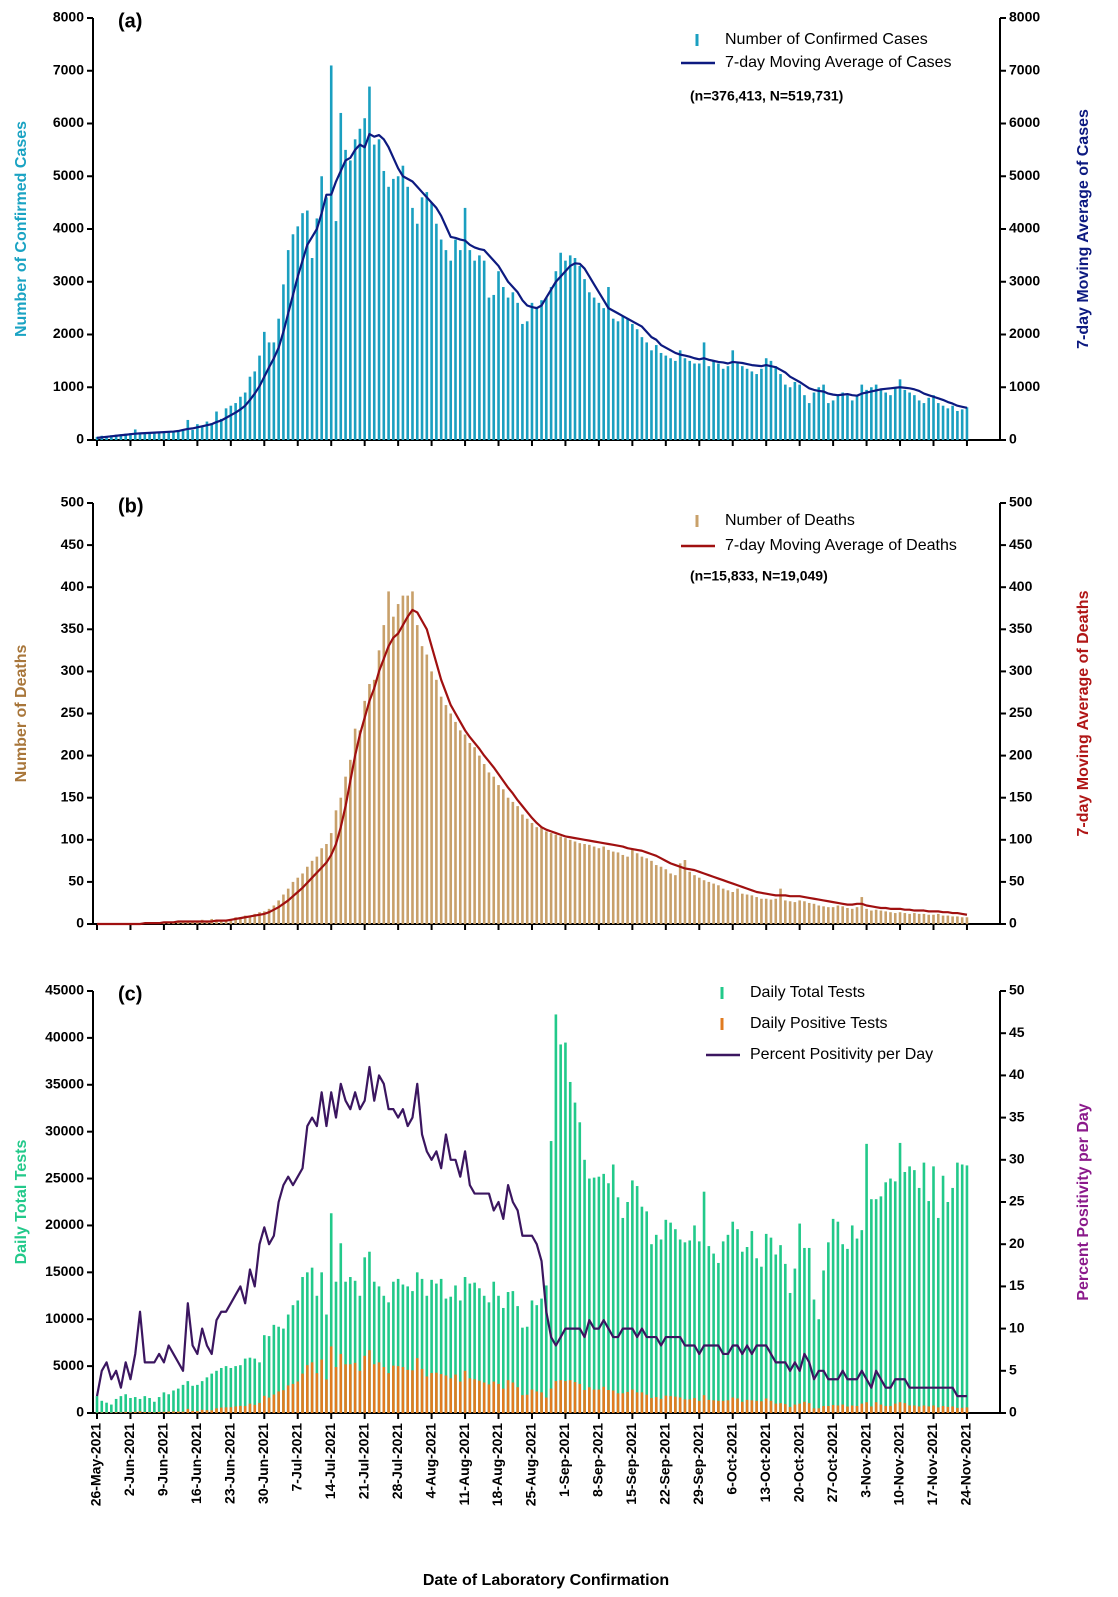 This screenshot has width=1118, height=1597. I want to click on y2-tick-label: 5000, so click(1024, 175).